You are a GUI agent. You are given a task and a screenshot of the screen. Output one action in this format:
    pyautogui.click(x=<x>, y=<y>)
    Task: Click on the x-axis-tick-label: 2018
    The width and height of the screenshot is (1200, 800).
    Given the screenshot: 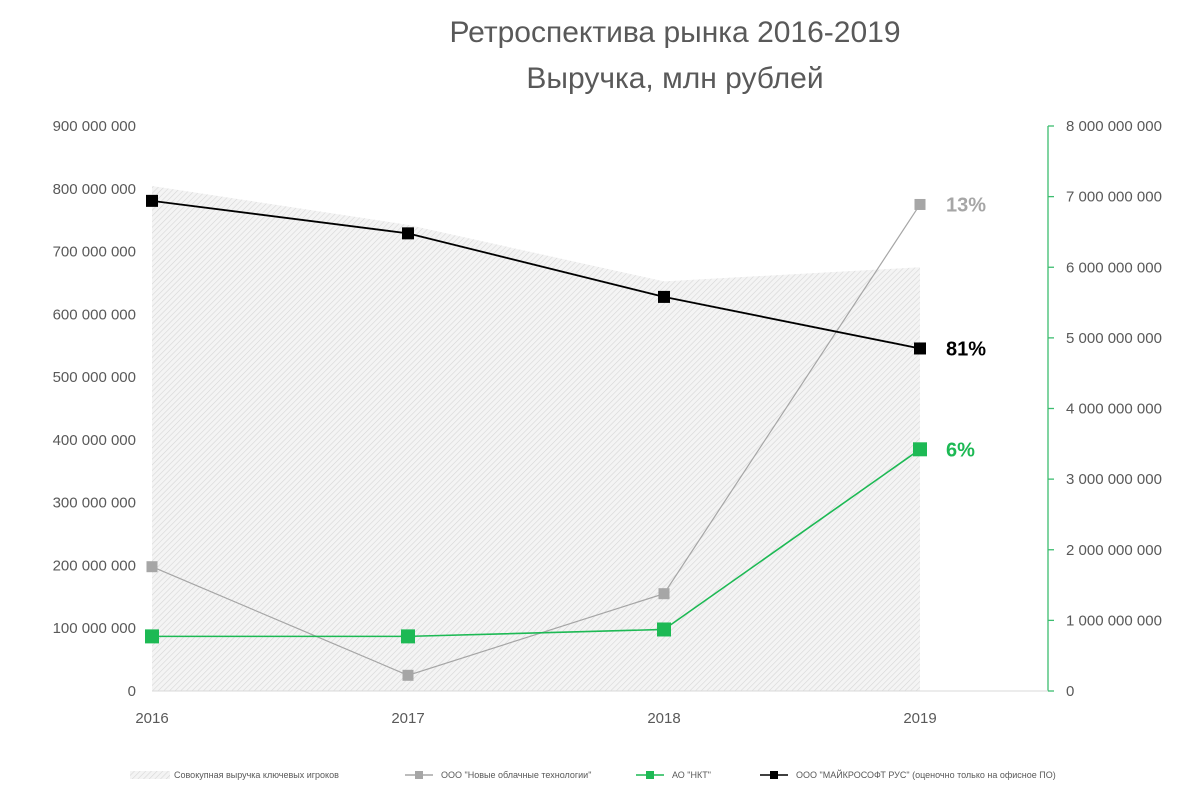 What is the action you would take?
    pyautogui.click(x=663, y=718)
    